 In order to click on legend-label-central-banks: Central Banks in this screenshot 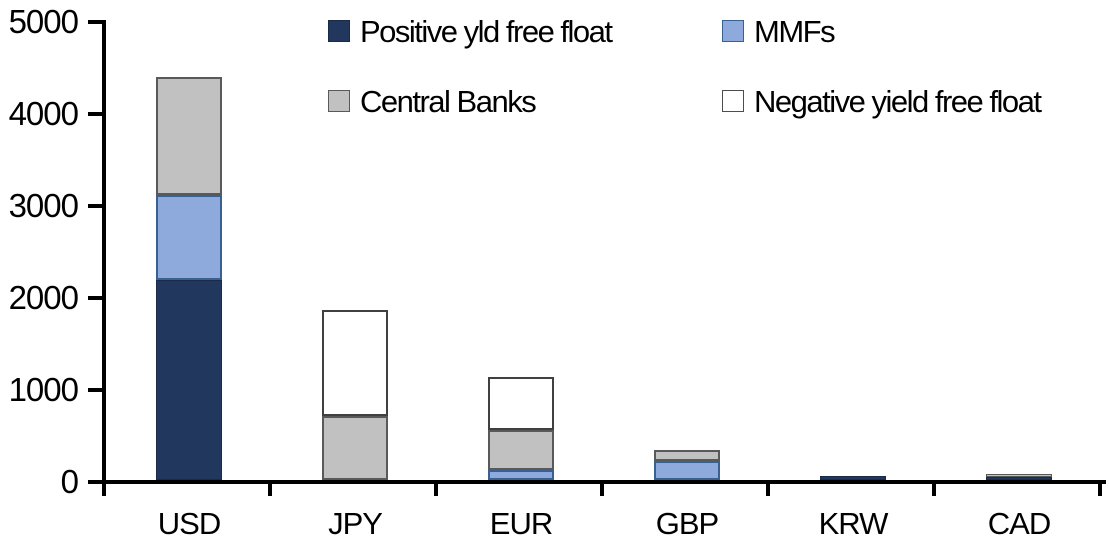, I will do `click(448, 101)`.